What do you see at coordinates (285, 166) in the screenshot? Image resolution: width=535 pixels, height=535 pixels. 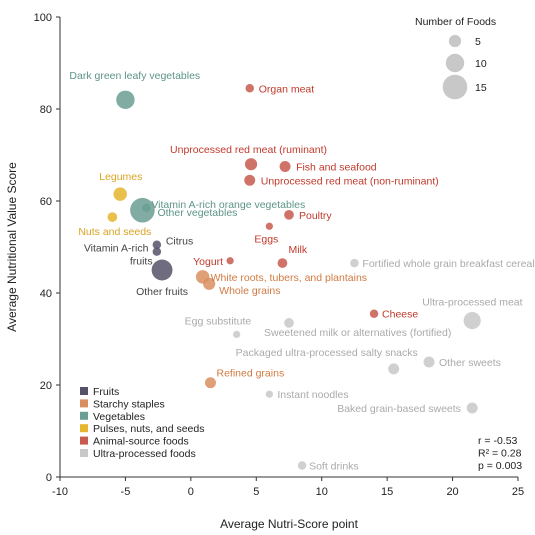 I see `point-fish-and-seafood` at bounding box center [285, 166].